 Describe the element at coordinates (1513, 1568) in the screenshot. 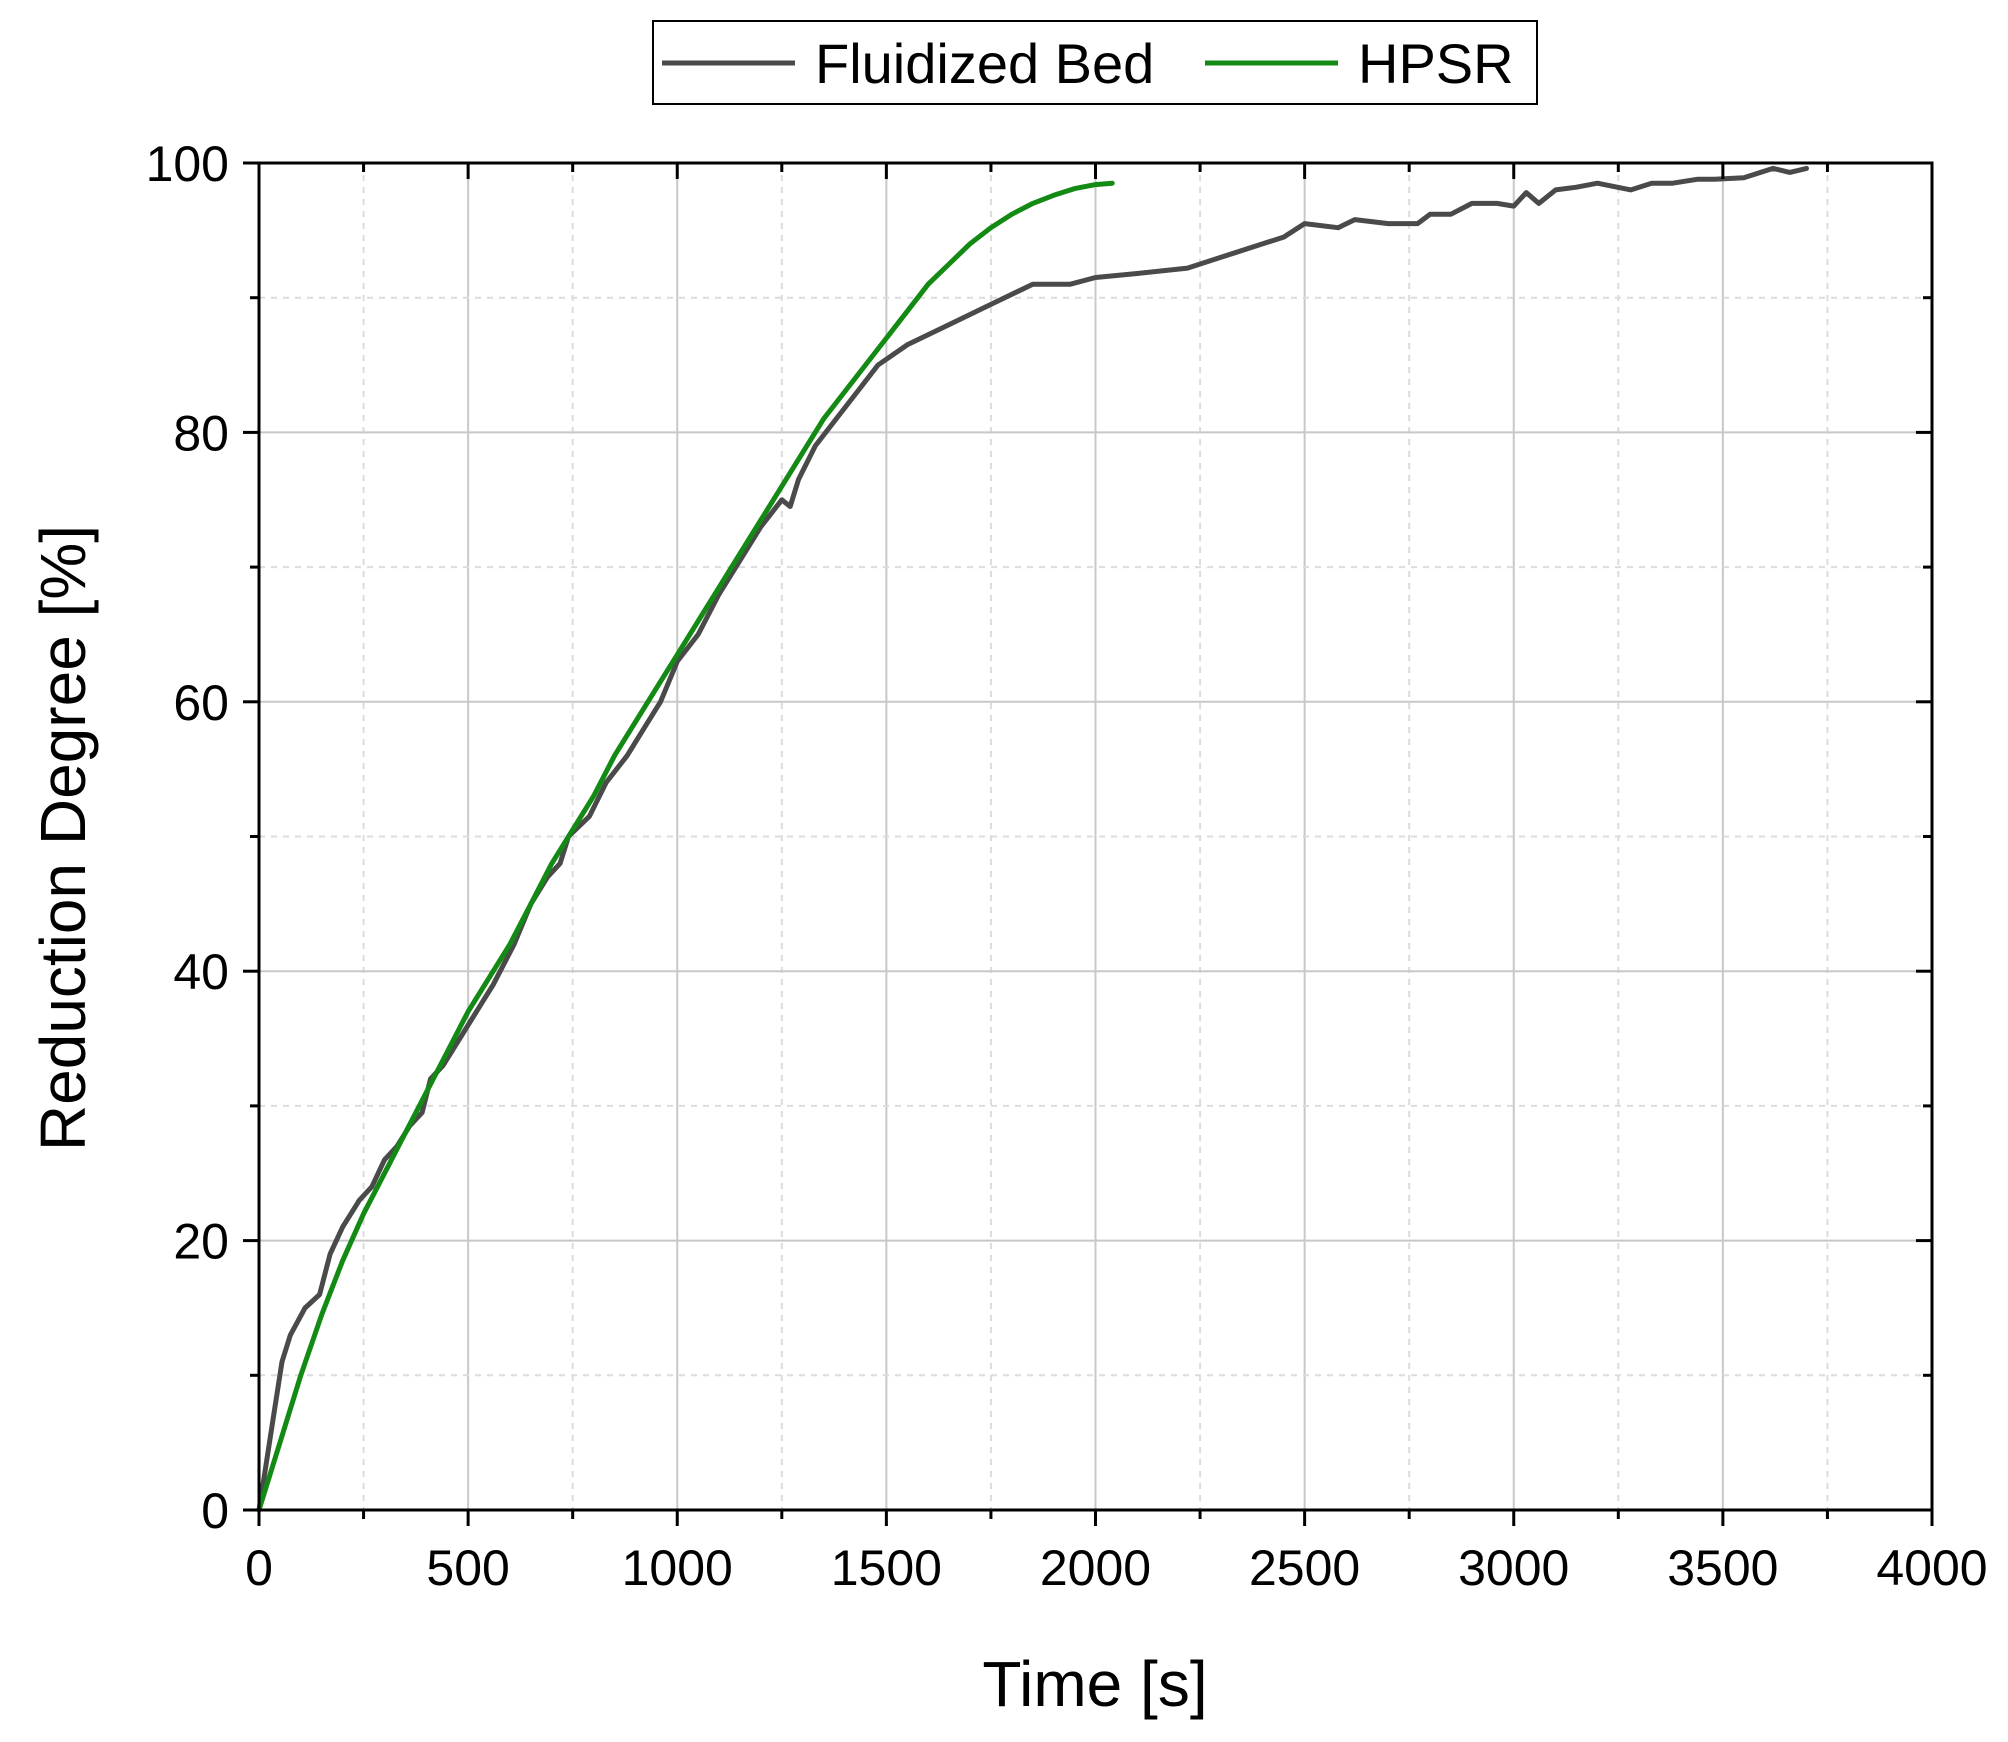

I see `x-tick-label: 3000` at that location.